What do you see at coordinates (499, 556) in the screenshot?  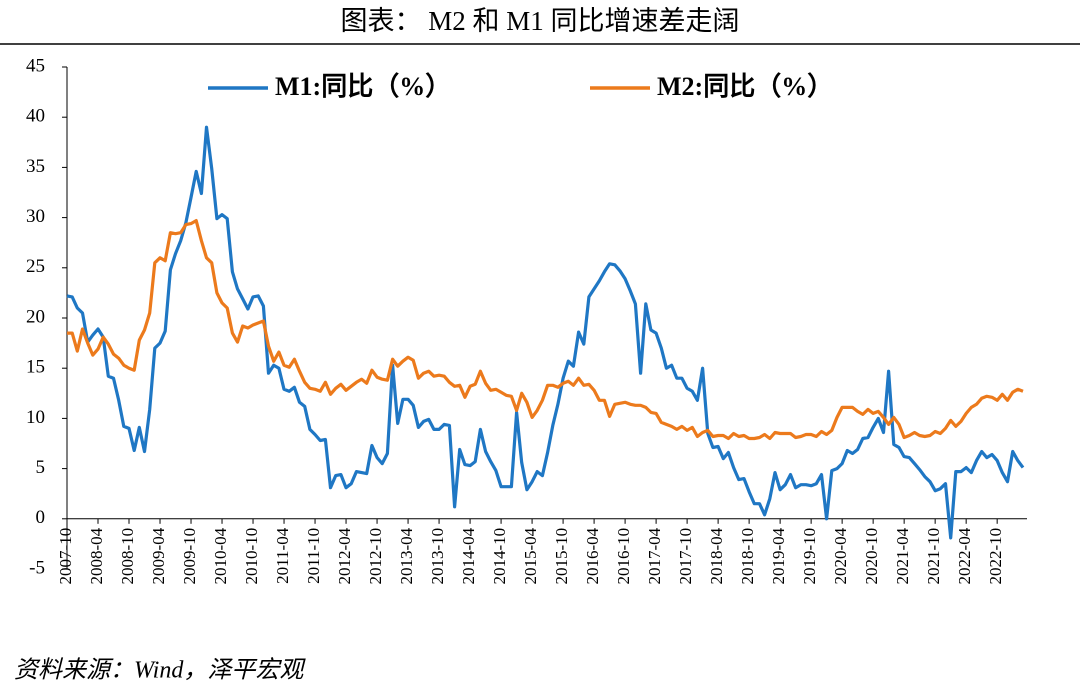 I see `x-tick-label: 2014-10` at bounding box center [499, 556].